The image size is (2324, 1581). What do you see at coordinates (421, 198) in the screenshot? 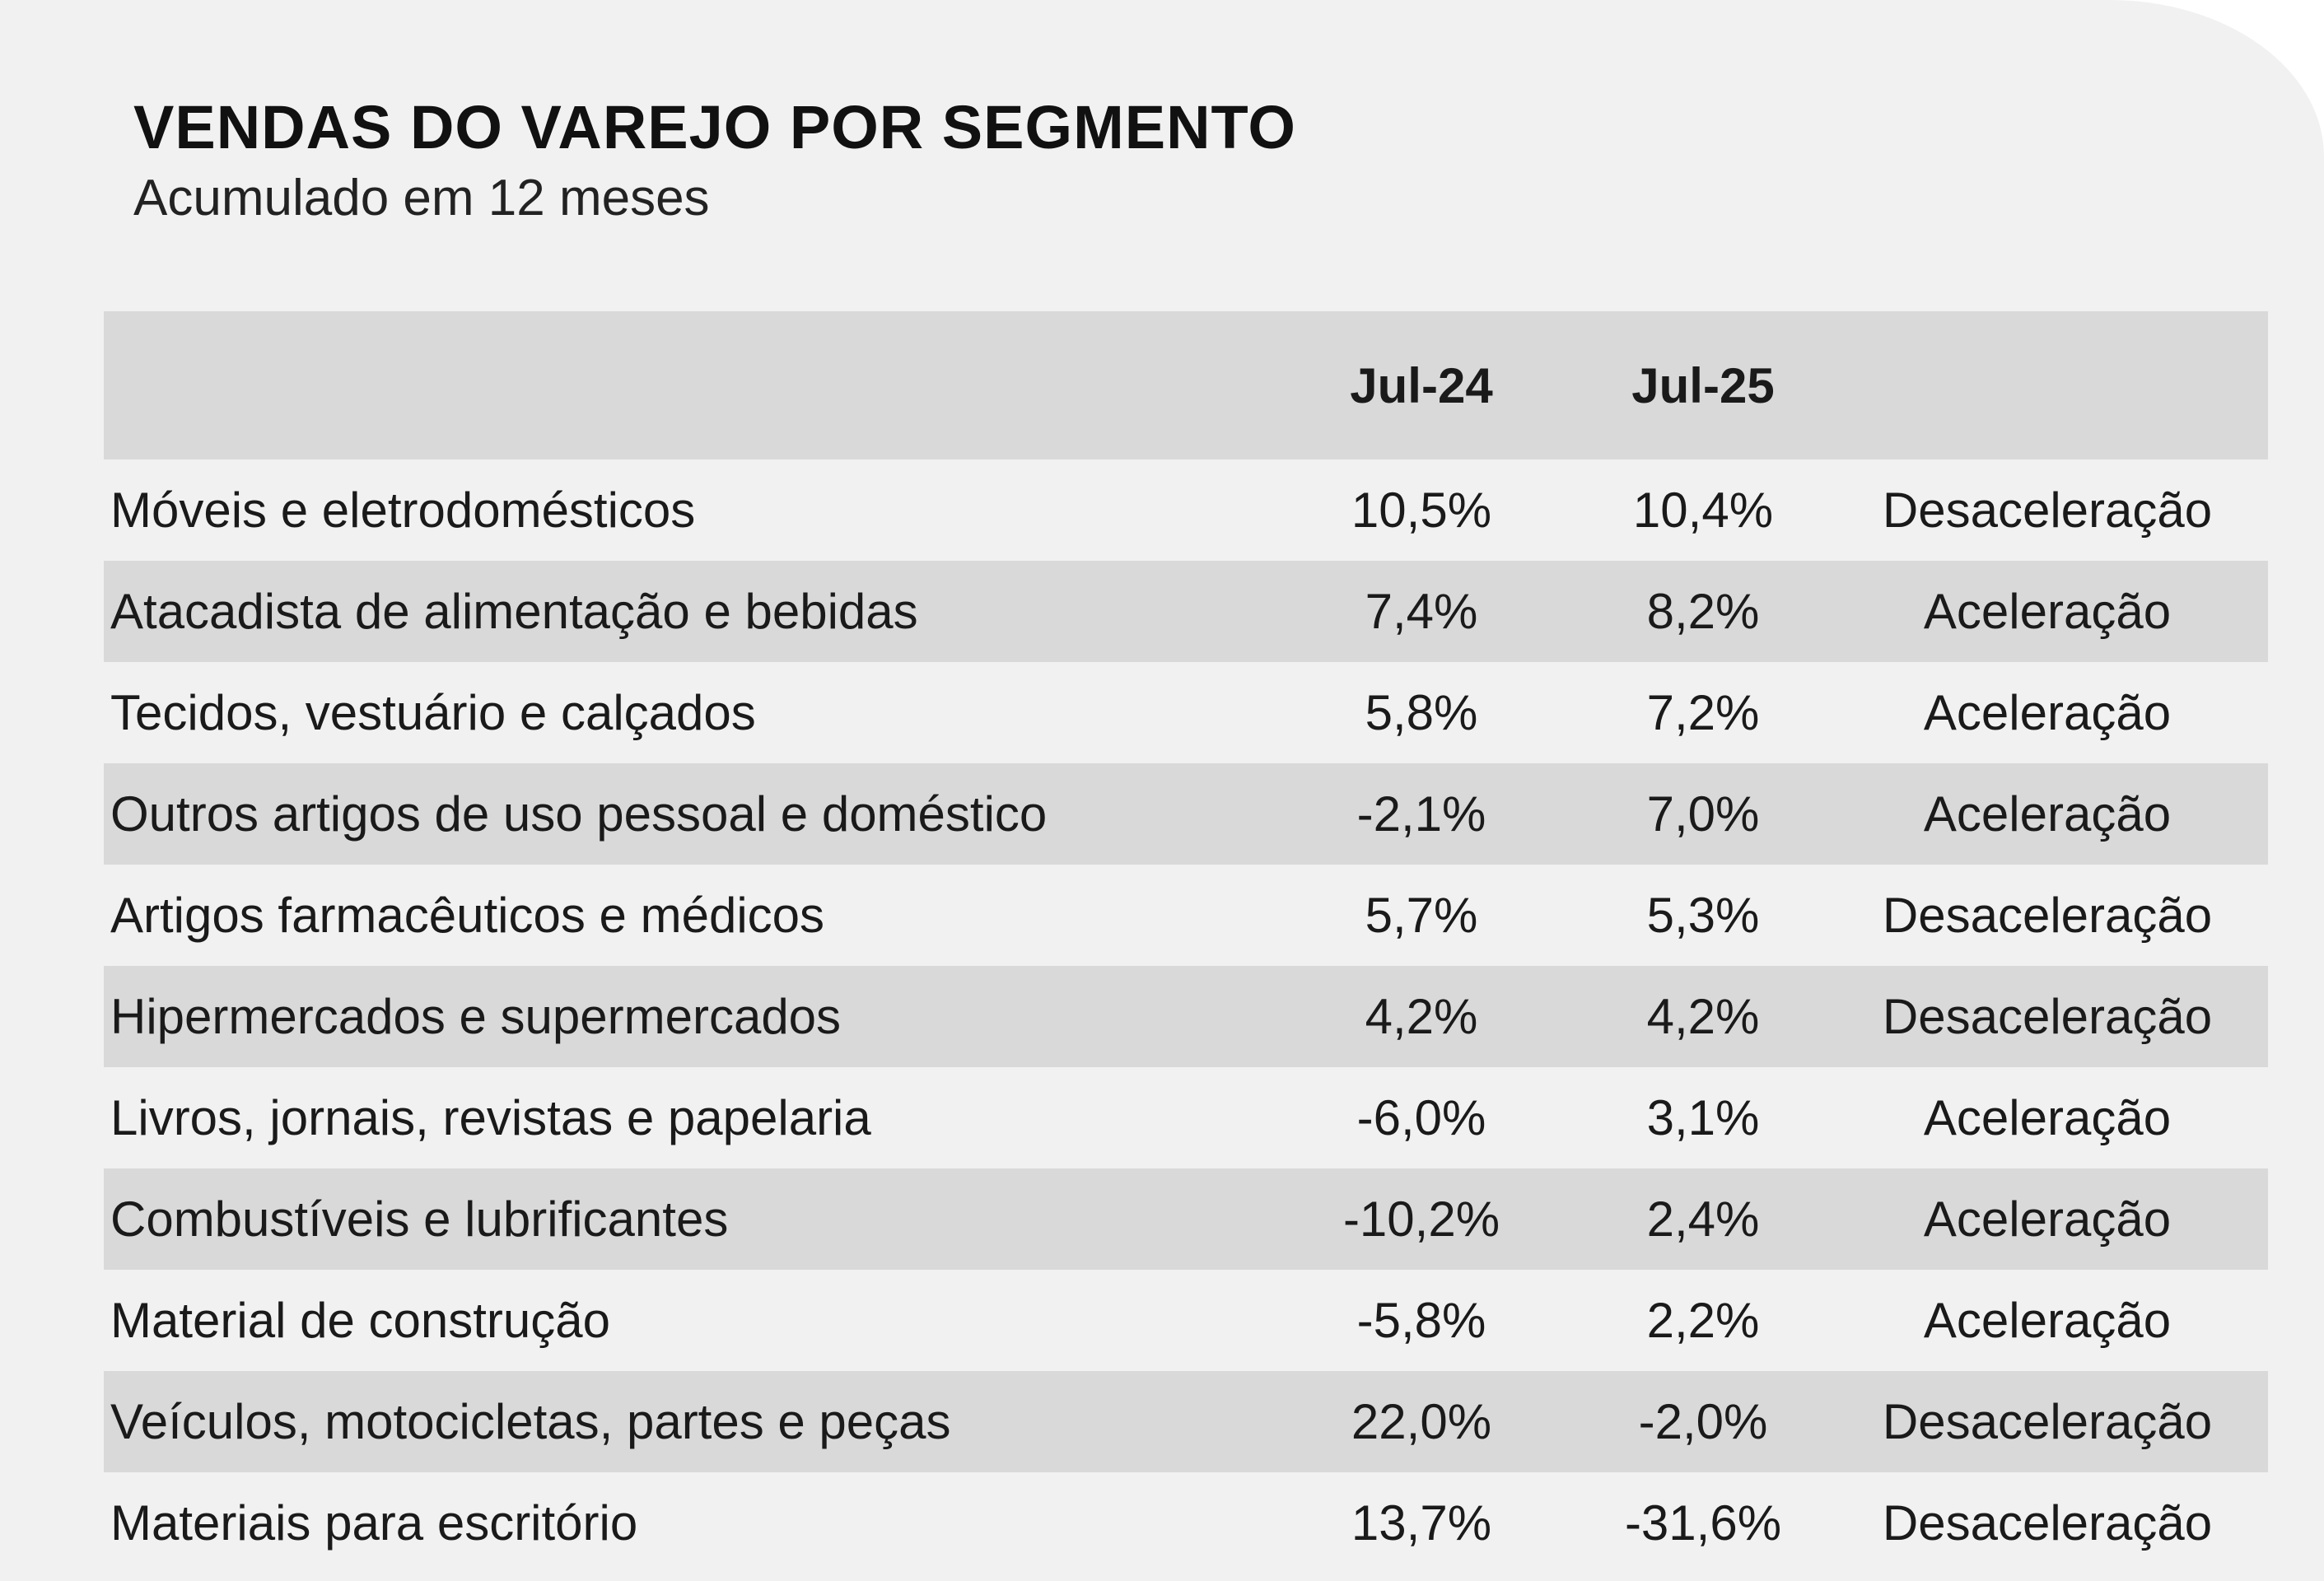
I see `page-subtitle: Acumulado em 12 meses` at bounding box center [421, 198].